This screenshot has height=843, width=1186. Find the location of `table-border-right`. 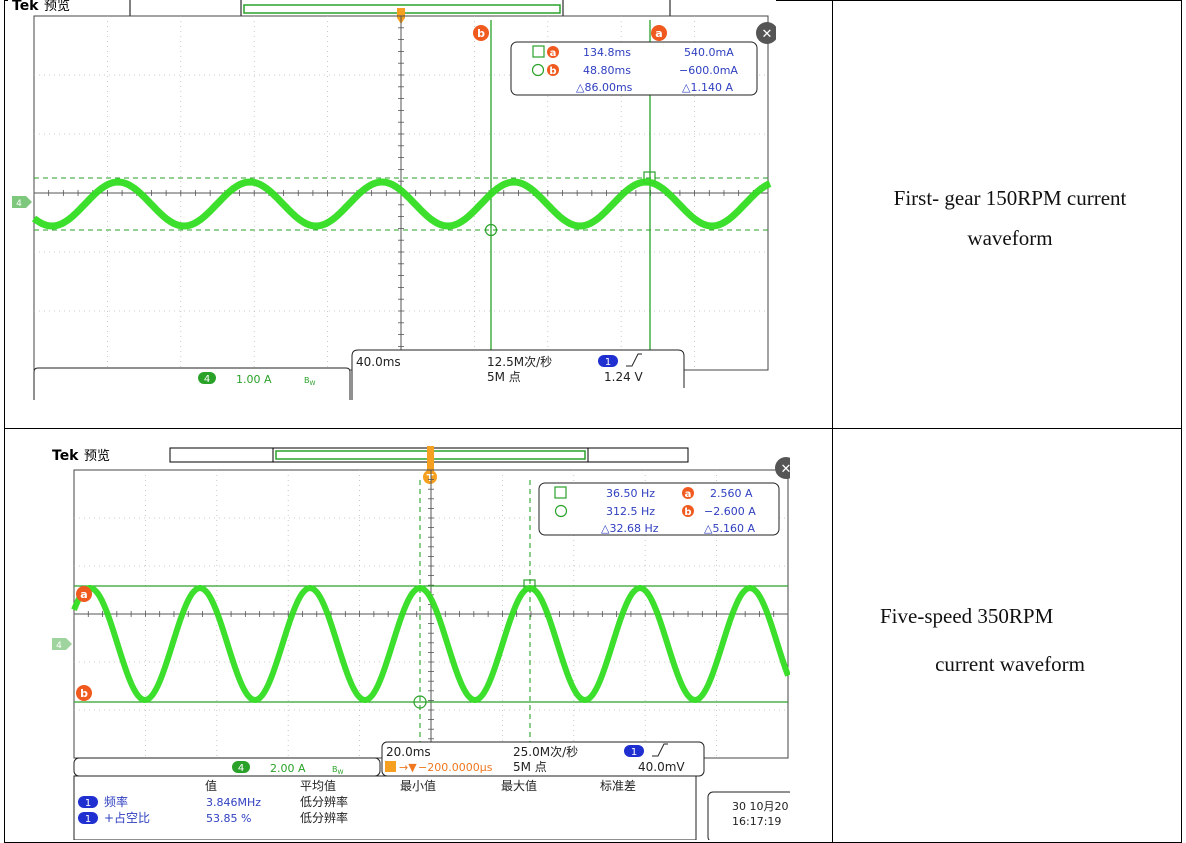

table-border-right is located at coordinates (1181, 421).